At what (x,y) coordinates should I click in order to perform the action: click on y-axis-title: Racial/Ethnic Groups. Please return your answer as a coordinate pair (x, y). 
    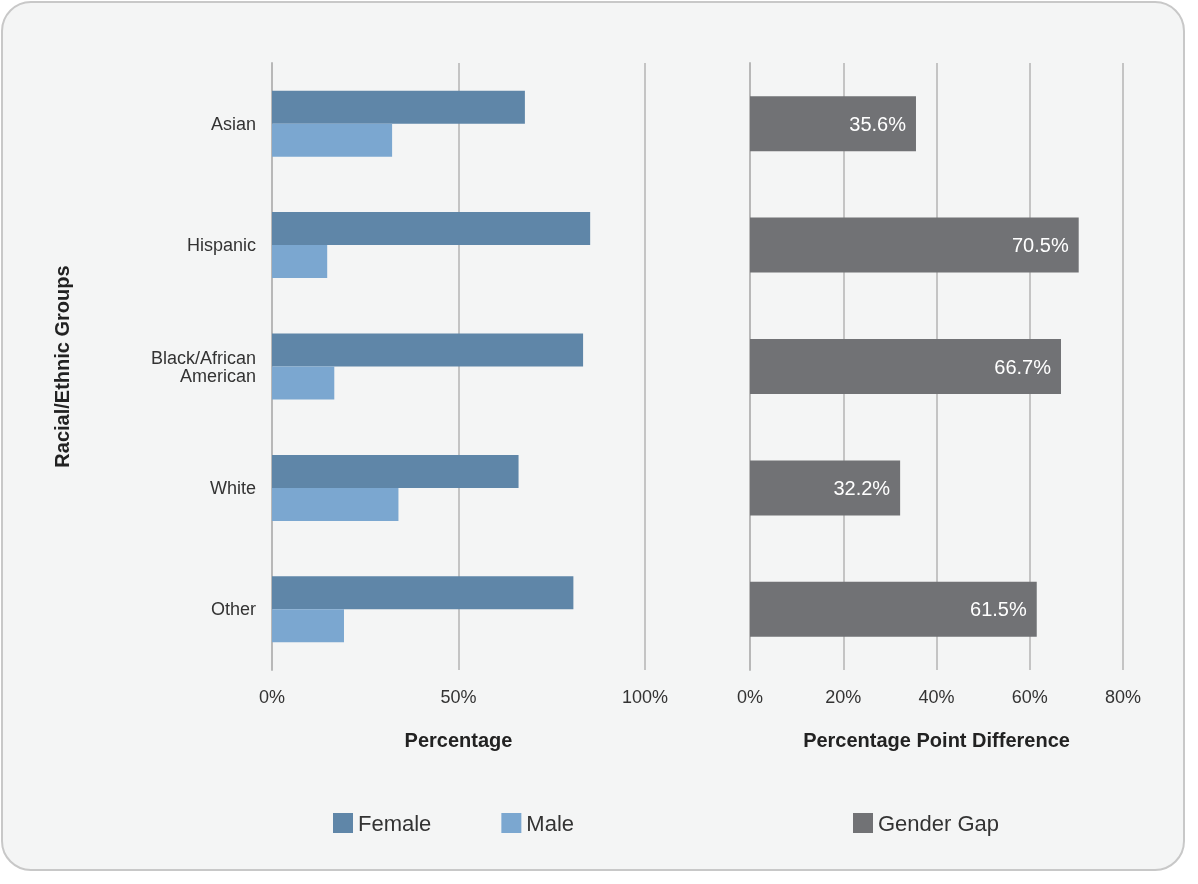
    Looking at the image, I should click on (62, 366).